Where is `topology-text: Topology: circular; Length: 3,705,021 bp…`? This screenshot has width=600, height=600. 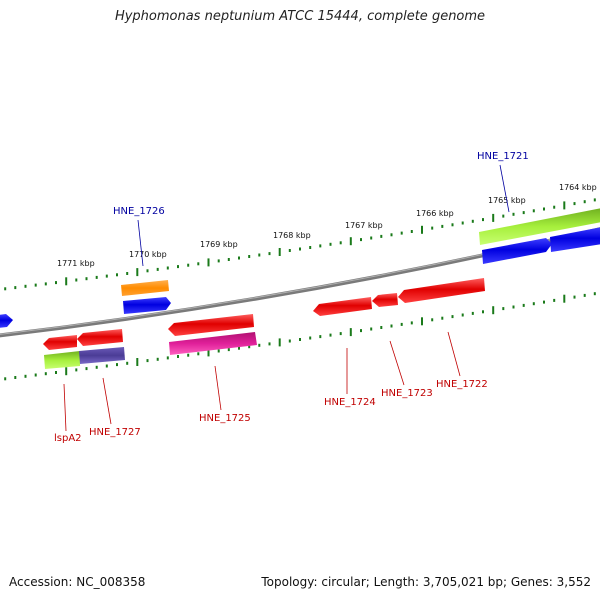
topology-text: Topology: circular; Length: 3,705,021 bp… is located at coordinates (426, 582).